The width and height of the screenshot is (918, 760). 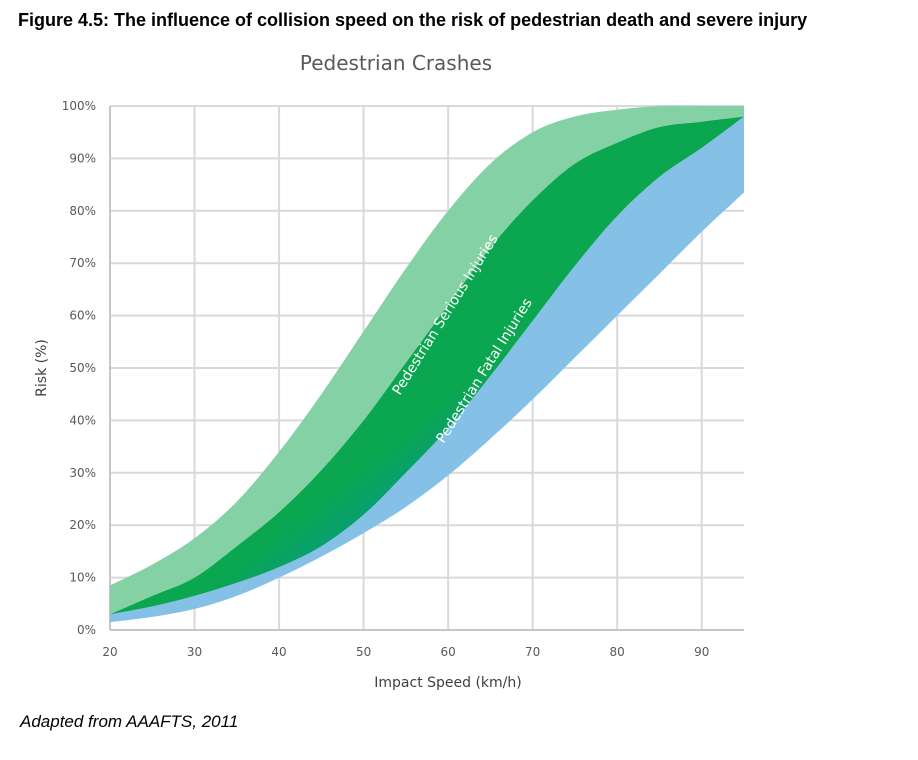 I want to click on source-note: Adapted from AAAFTS, 2011, so click(x=129, y=721).